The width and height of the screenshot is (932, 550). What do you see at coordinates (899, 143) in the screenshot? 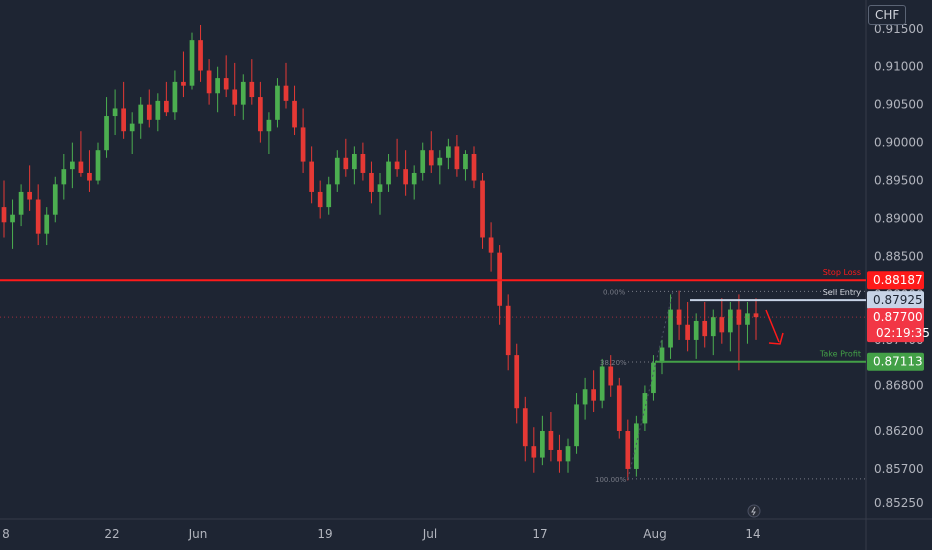
I see `y-tick-label: 0.90000` at bounding box center [899, 143].